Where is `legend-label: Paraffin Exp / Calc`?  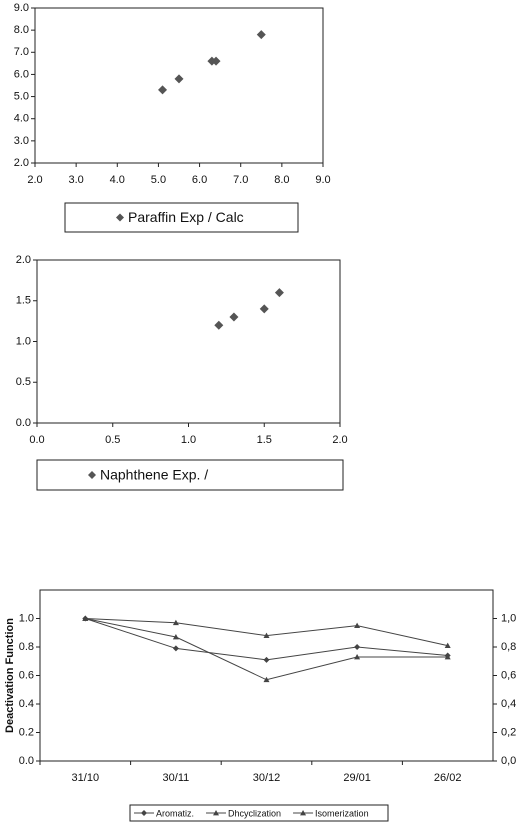
legend-label: Paraffin Exp / Calc is located at coordinates (186, 217).